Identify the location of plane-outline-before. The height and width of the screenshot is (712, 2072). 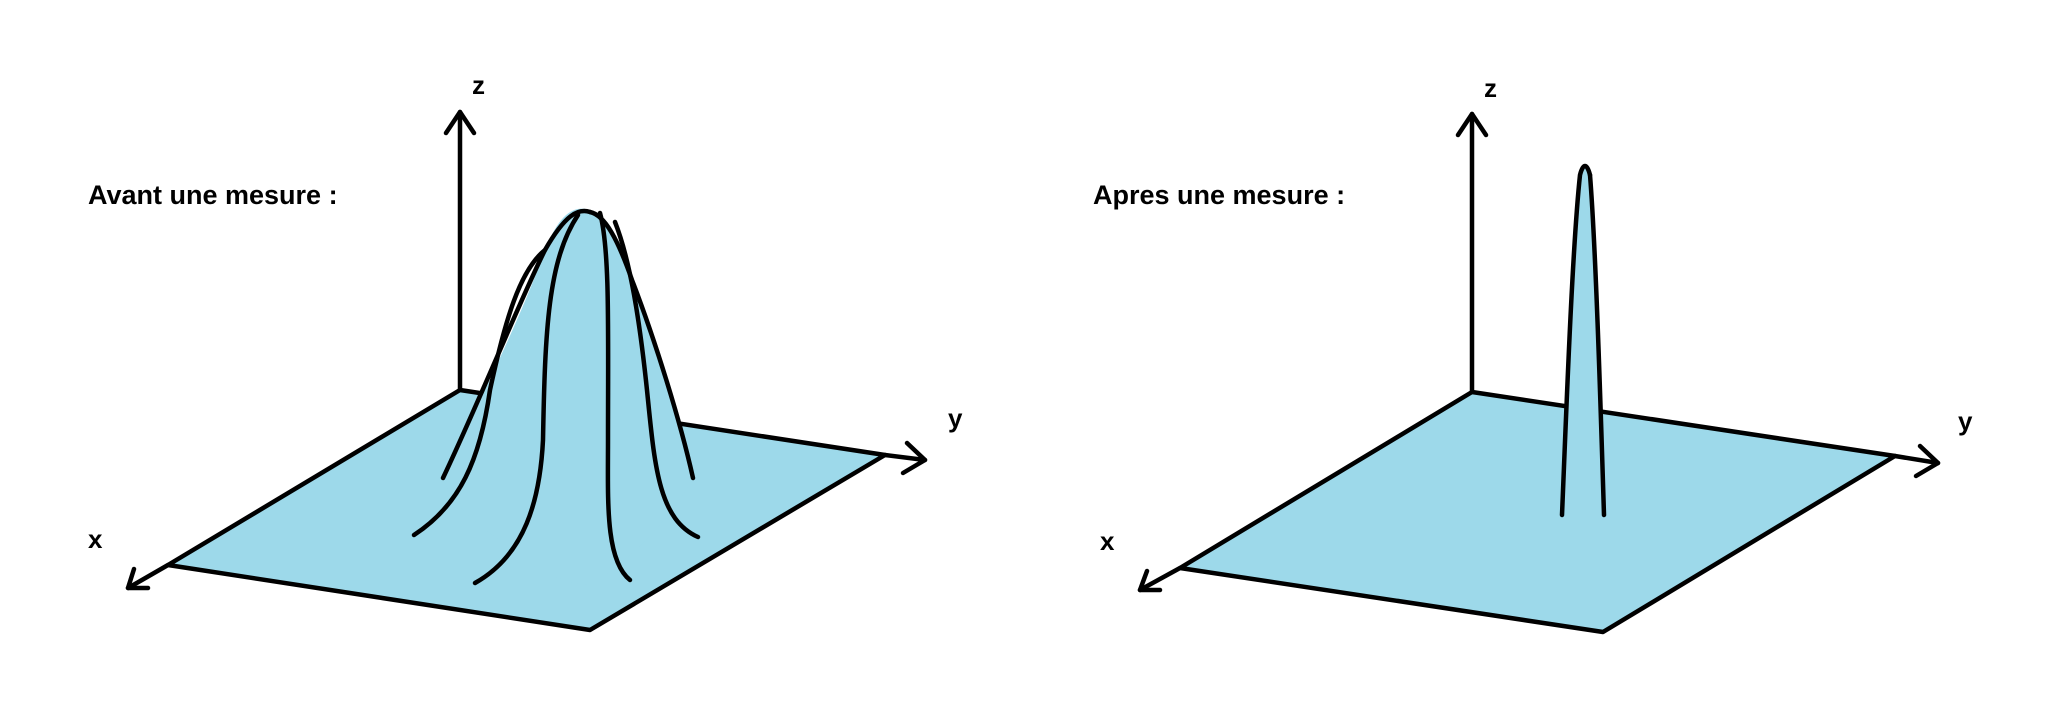
(526, 510).